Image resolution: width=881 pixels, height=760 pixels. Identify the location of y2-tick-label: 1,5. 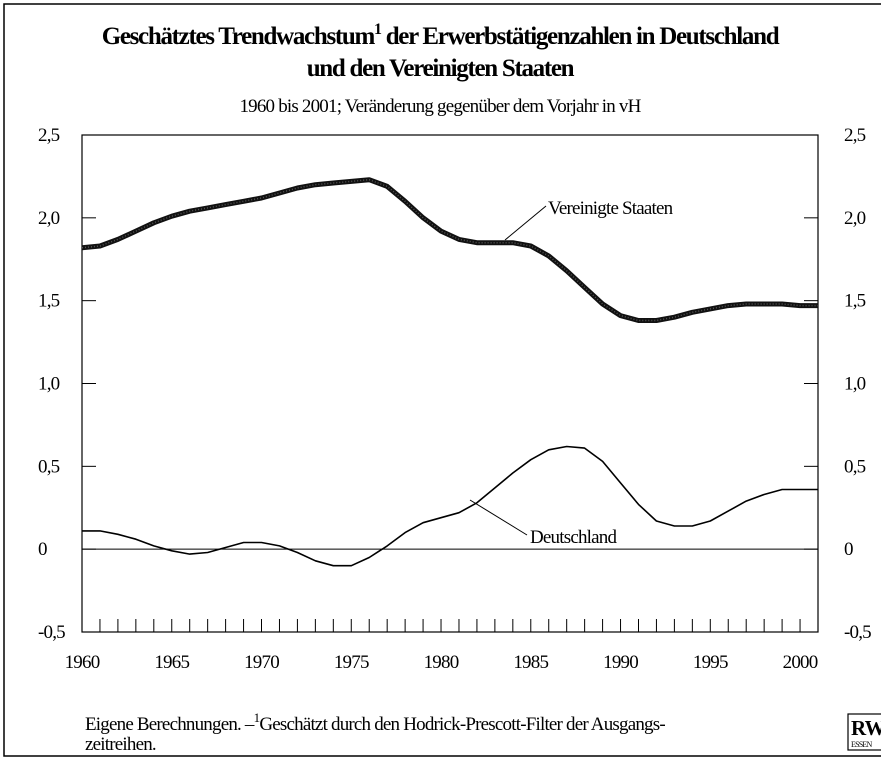
(855, 301).